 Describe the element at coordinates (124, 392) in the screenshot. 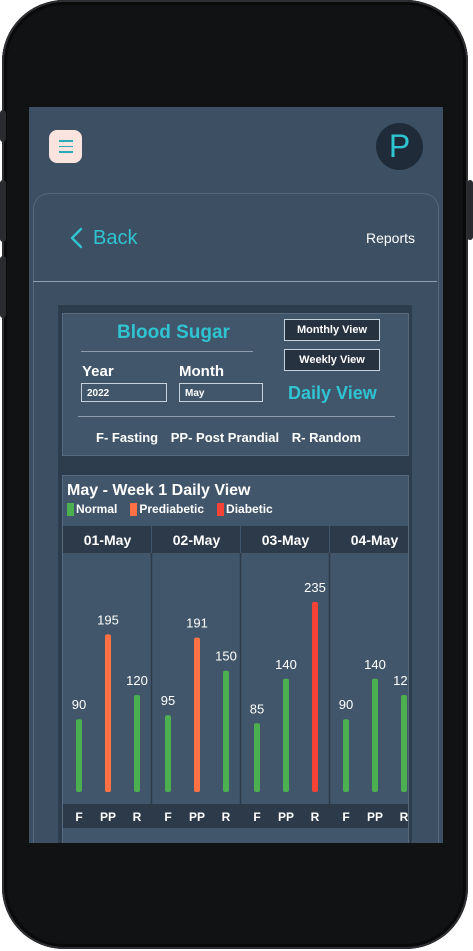

I see `year-field: 2022` at that location.